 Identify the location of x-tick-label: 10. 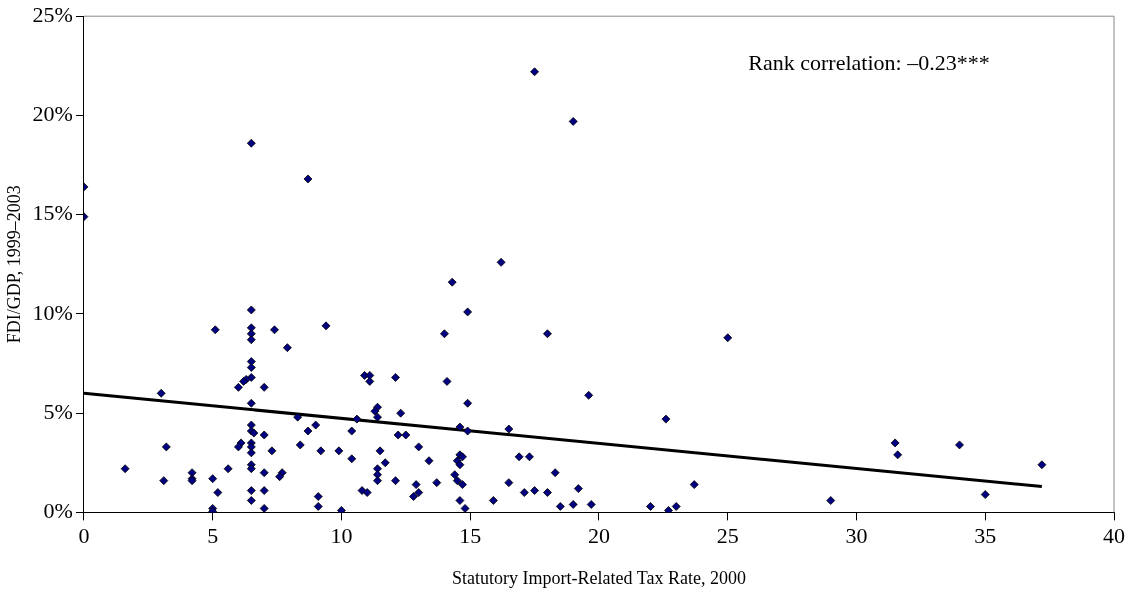
(341, 536).